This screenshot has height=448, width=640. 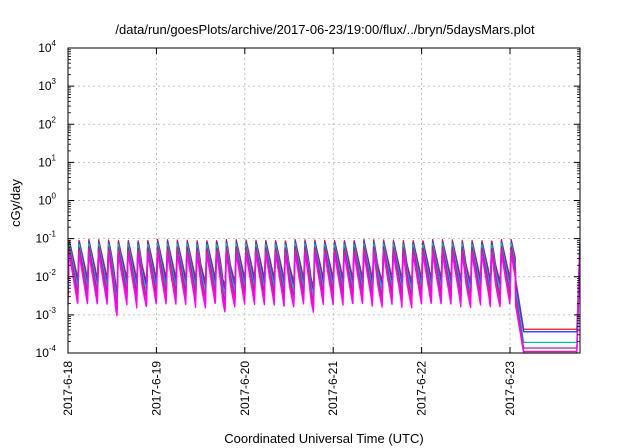 What do you see at coordinates (46, 276) in the screenshot?
I see `y-tick-label: 10⁻²` at bounding box center [46, 276].